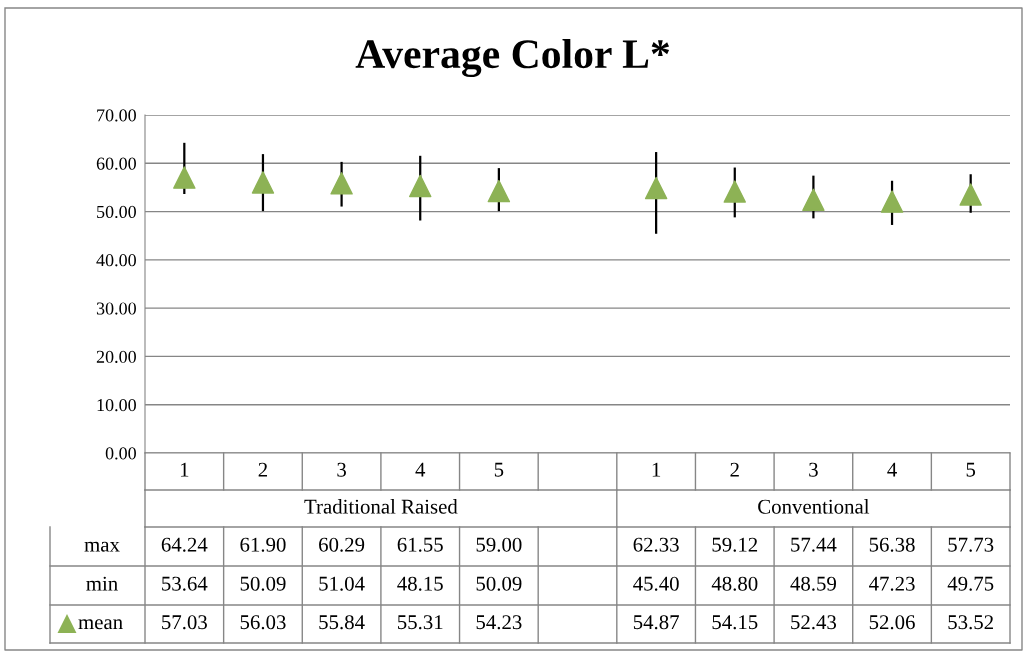  What do you see at coordinates (342, 583) in the screenshot?
I see `text: 51.04` at bounding box center [342, 583].